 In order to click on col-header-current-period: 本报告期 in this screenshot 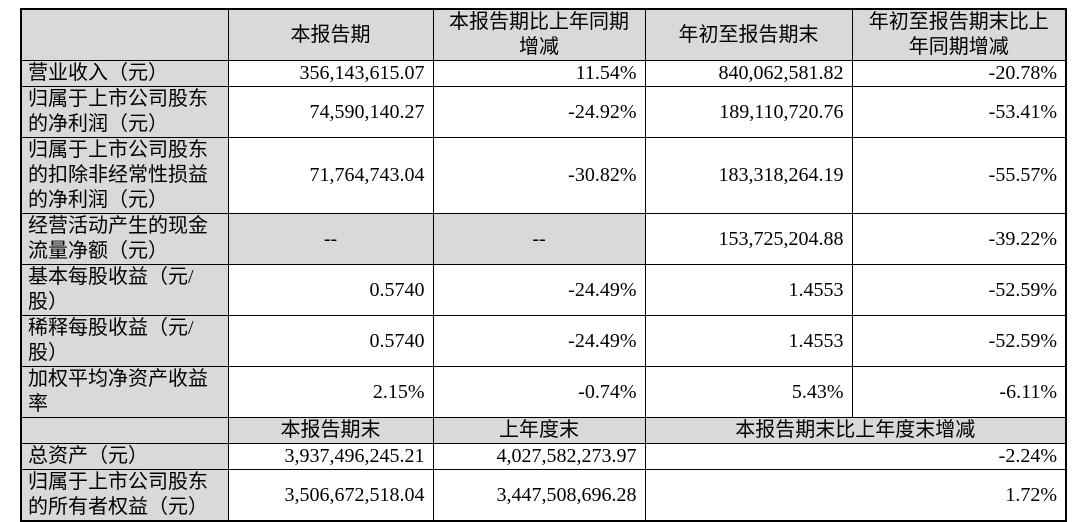, I will do `click(330, 34)`.